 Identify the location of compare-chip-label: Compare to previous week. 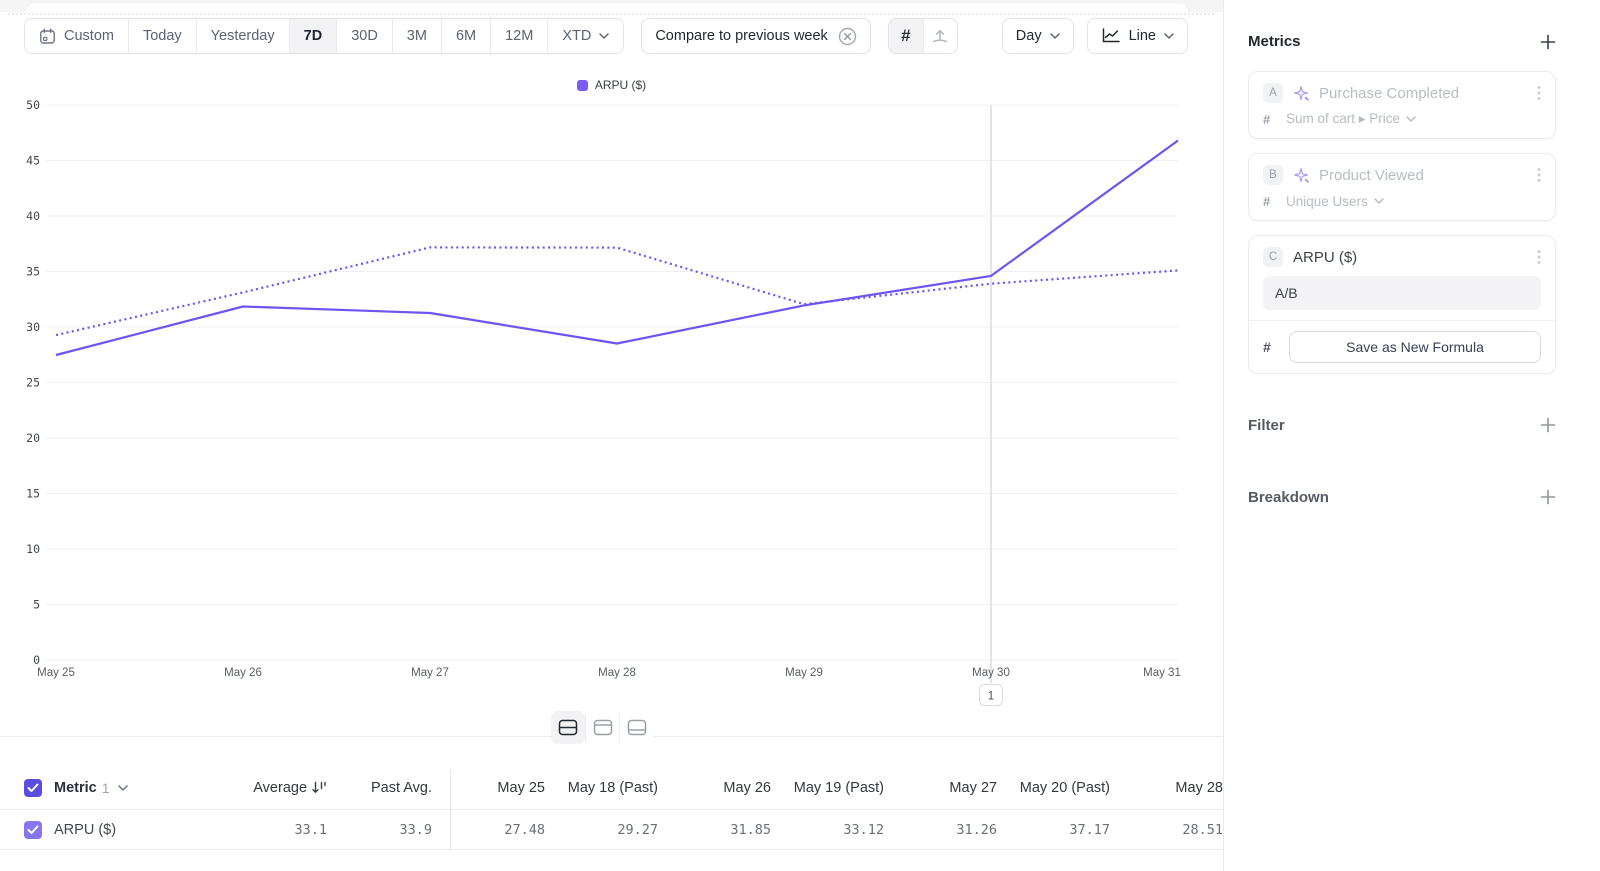
(741, 36).